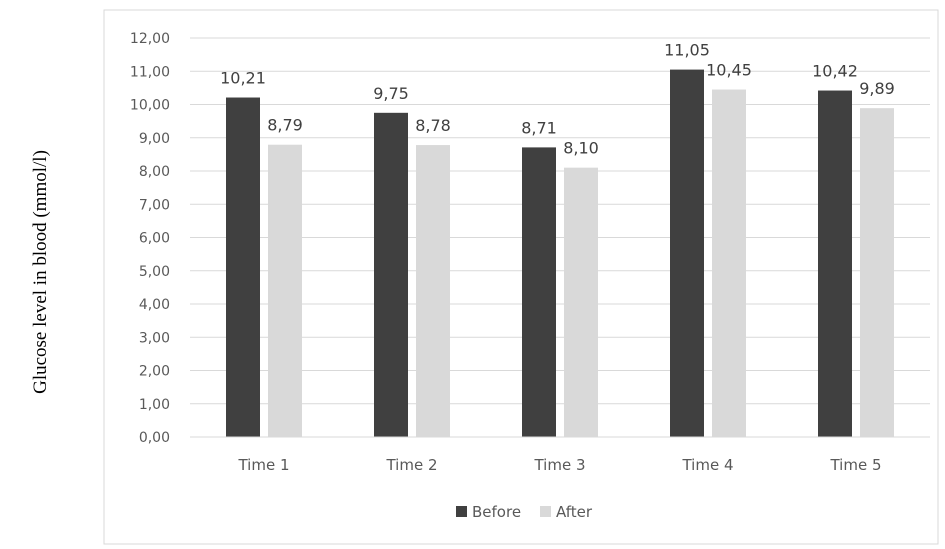 This screenshot has height=549, width=945. I want to click on data-label: 8,79, so click(285, 125).